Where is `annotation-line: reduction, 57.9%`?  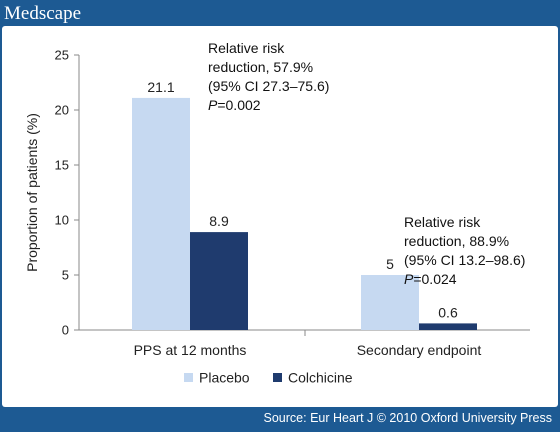 annotation-line: reduction, 57.9% is located at coordinates (260, 67).